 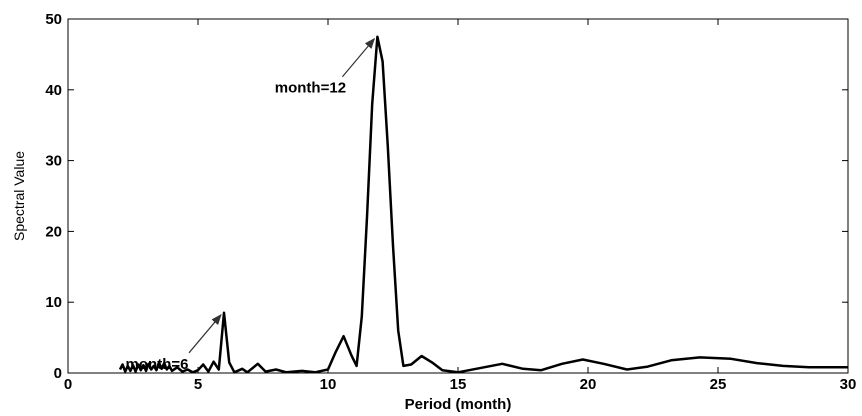 I want to click on x-tick-label: 0, so click(x=68, y=384).